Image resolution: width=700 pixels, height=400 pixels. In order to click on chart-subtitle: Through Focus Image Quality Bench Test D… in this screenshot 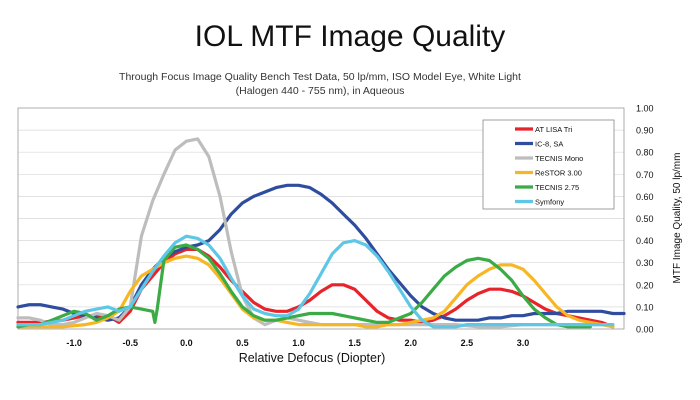, I will do `click(320, 84)`.